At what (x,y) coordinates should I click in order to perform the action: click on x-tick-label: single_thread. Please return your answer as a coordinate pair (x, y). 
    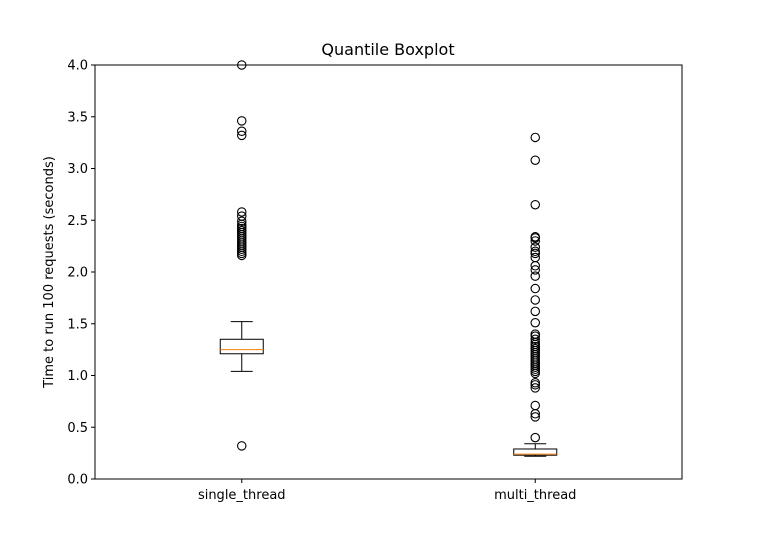
    Looking at the image, I should click on (242, 495).